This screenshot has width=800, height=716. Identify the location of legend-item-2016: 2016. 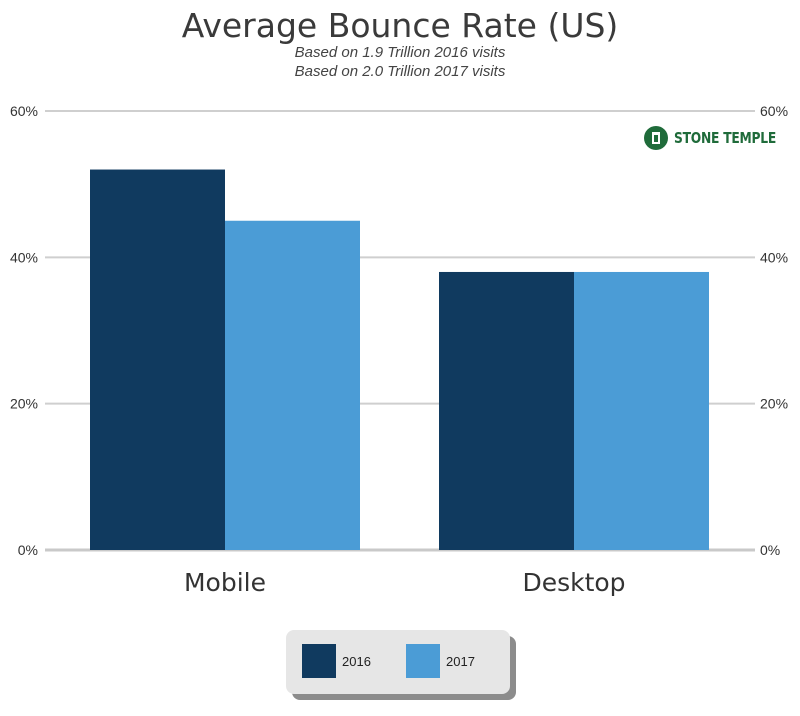
(336, 661).